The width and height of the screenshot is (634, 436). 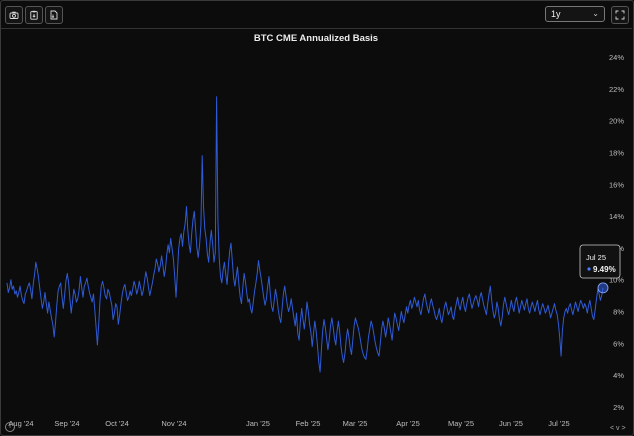 I want to click on y-axis: 2%4%6%8%10%12%14%16%18%20%22%24%, so click(x=616, y=232).